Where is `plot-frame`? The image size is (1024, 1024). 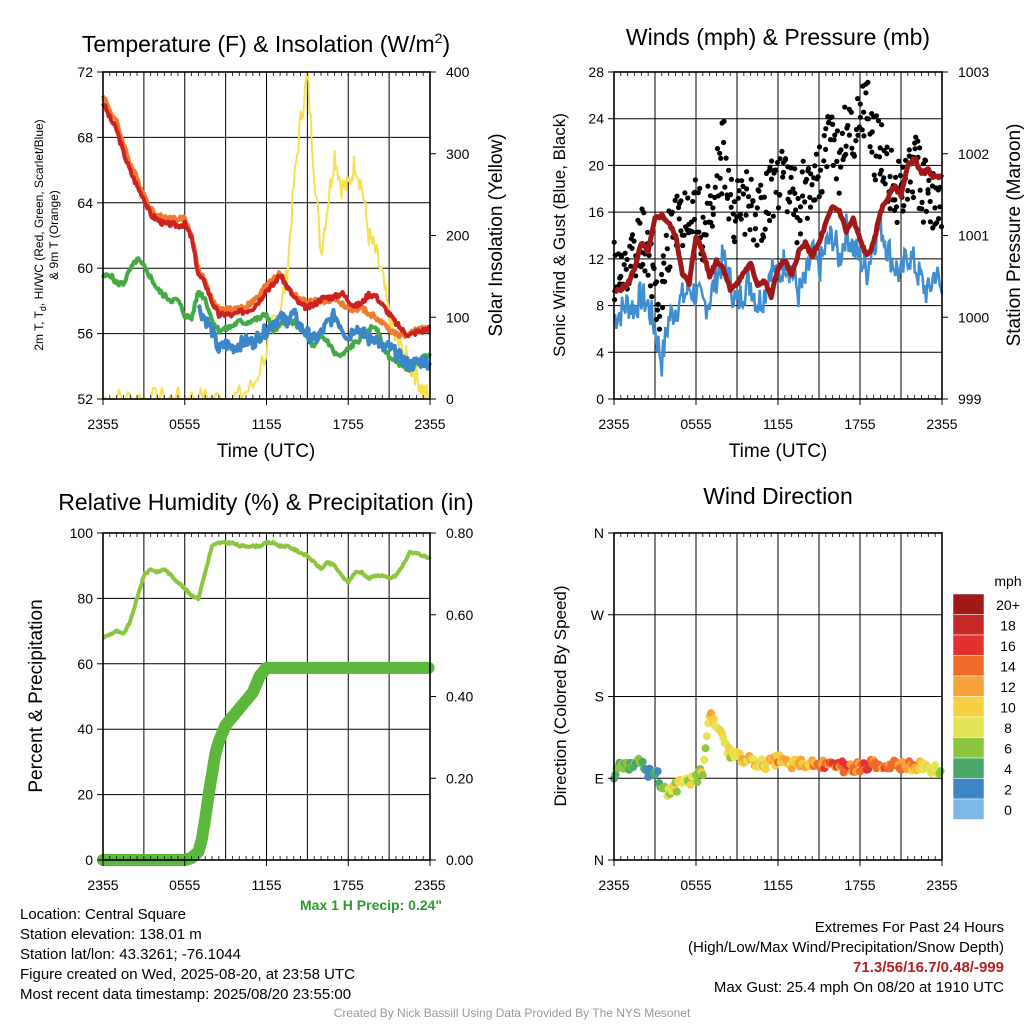
plot-frame is located at coordinates (778, 696).